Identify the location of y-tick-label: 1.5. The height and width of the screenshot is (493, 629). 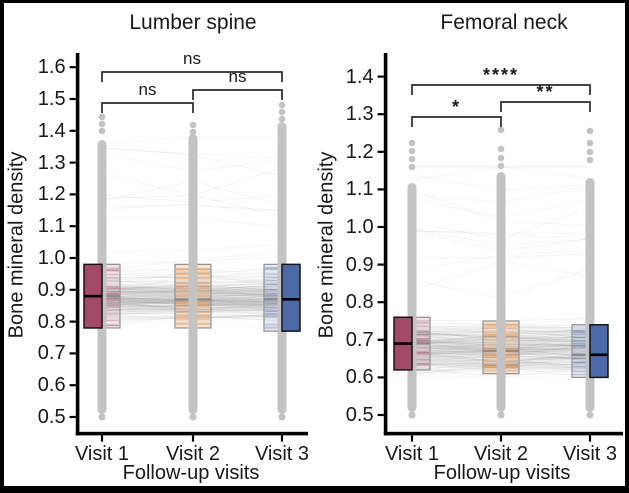
(51, 99).